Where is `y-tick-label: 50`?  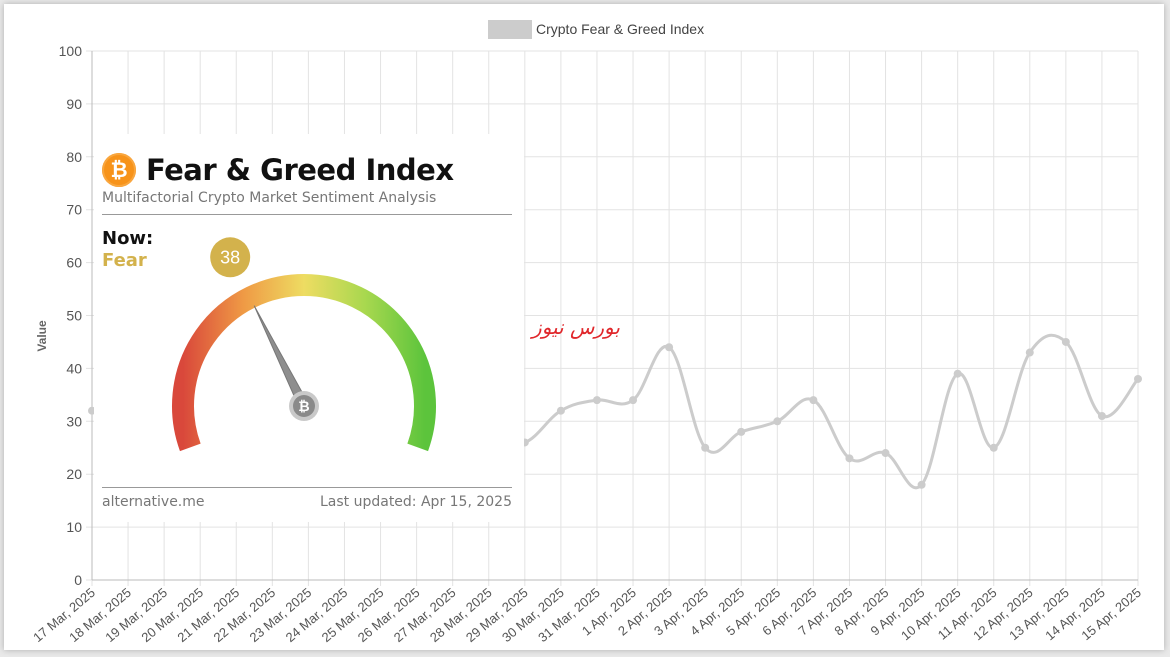 y-tick-label: 50 is located at coordinates (74, 316).